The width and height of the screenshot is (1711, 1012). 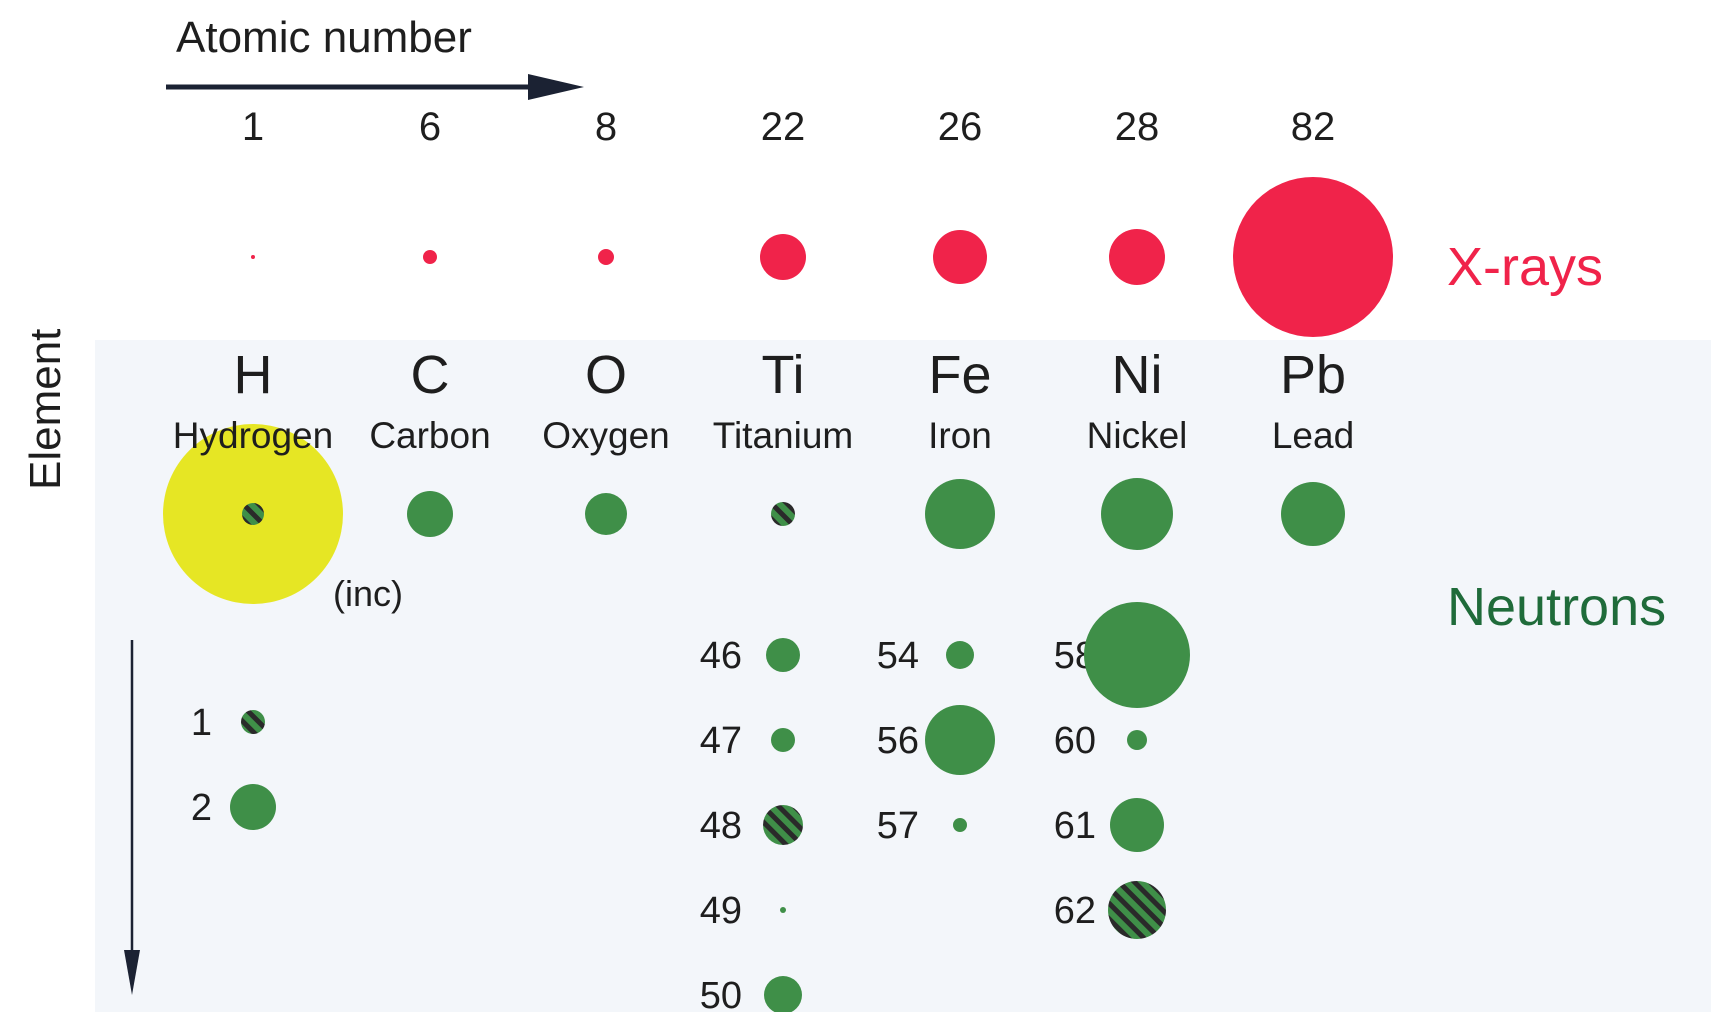 What do you see at coordinates (430, 127) in the screenshot?
I see `atomic-number: 6` at bounding box center [430, 127].